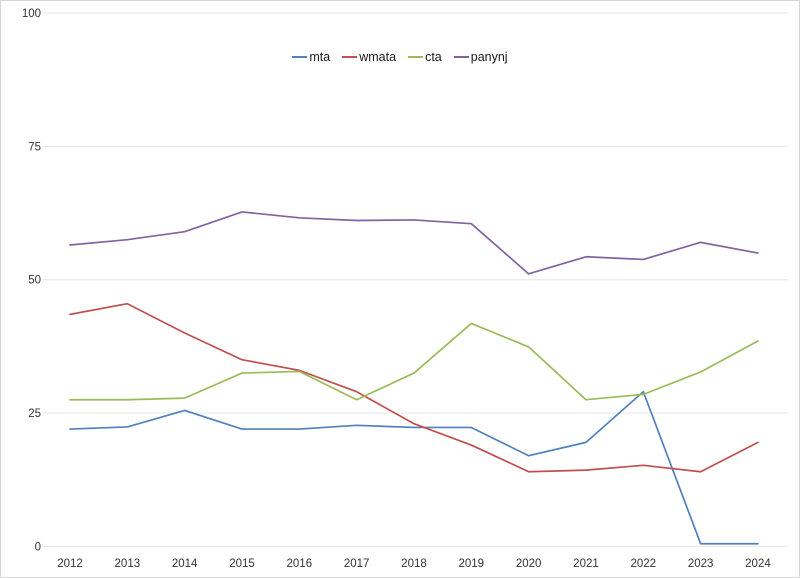 The image size is (800, 578). I want to click on x-tick-label-2018: 2018, so click(414, 564).